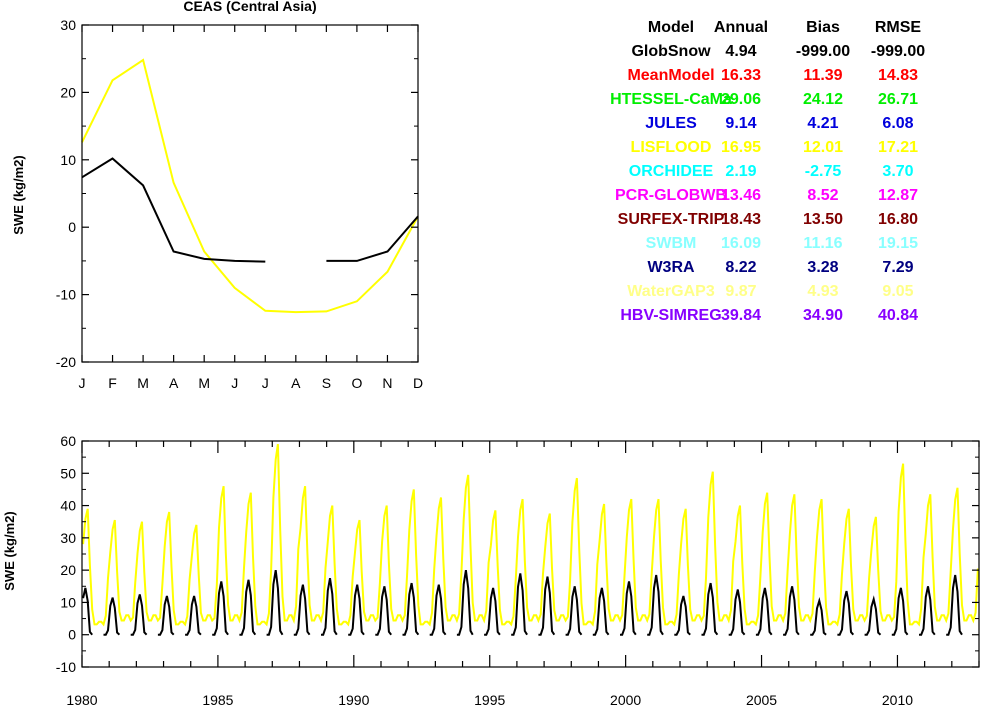 The width and height of the screenshot is (1002, 711). Describe the element at coordinates (741, 99) in the screenshot. I see `cell-annual: 29.06` at that location.